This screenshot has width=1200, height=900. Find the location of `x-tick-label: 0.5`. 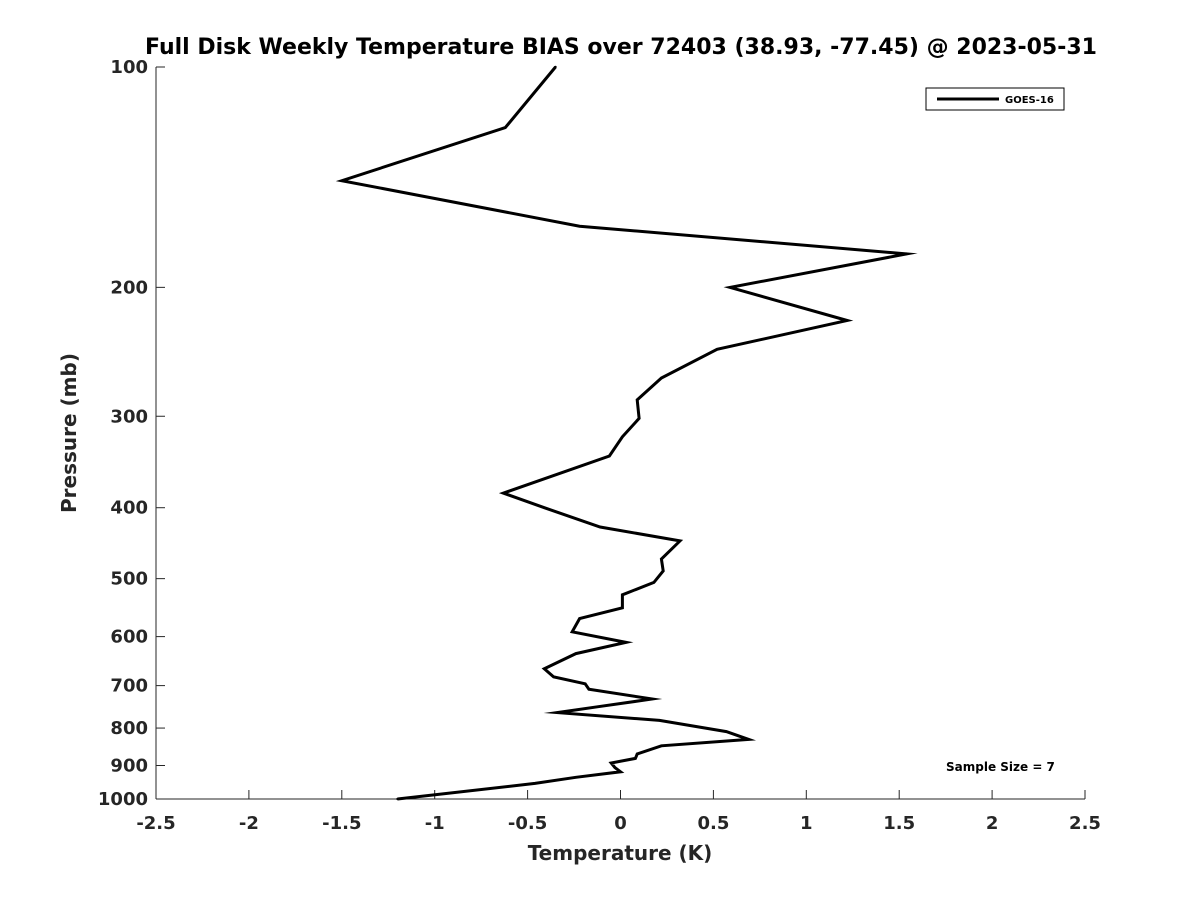

x-tick-label: 0.5 is located at coordinates (713, 823).